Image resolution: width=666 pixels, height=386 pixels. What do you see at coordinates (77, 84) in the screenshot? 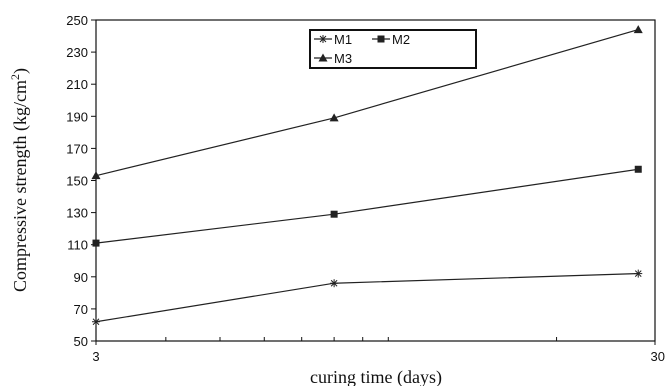
I see `y-tick-label: 210` at bounding box center [77, 84].